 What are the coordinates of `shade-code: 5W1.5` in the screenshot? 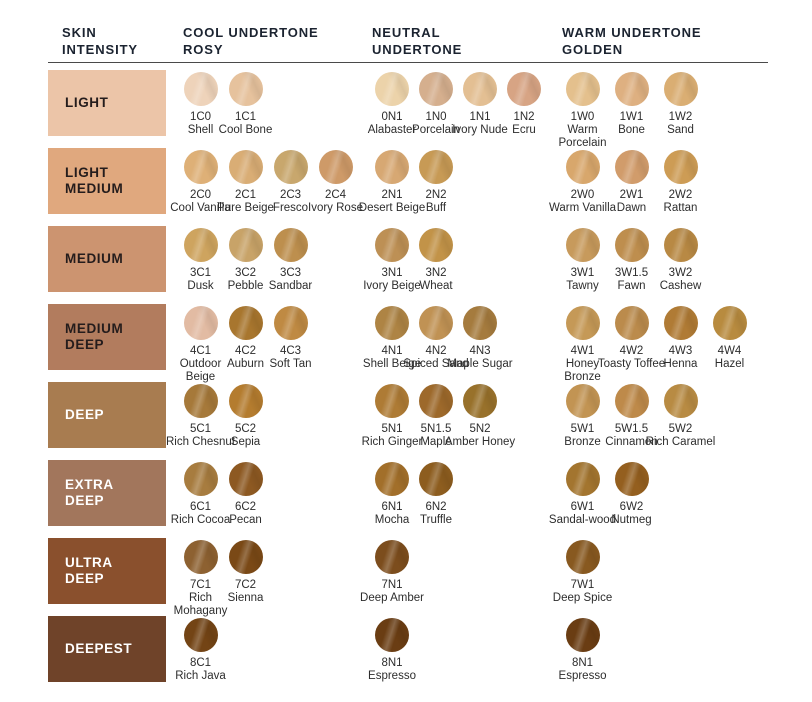 It's located at (631, 429).